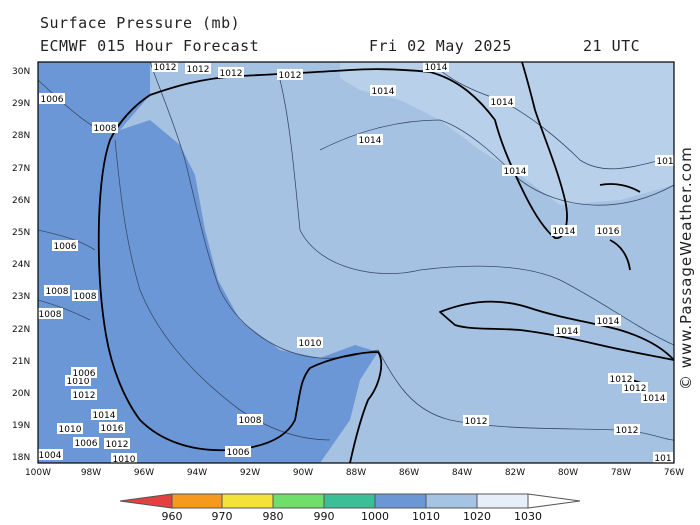  I want to click on map-title: Surface Pressure (mb), so click(140, 23).